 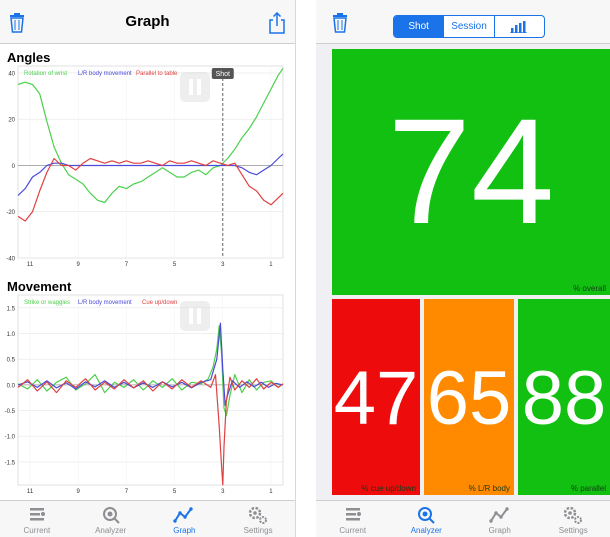 What do you see at coordinates (589, 288) in the screenshot?
I see `overall-score-caption: % overall` at bounding box center [589, 288].